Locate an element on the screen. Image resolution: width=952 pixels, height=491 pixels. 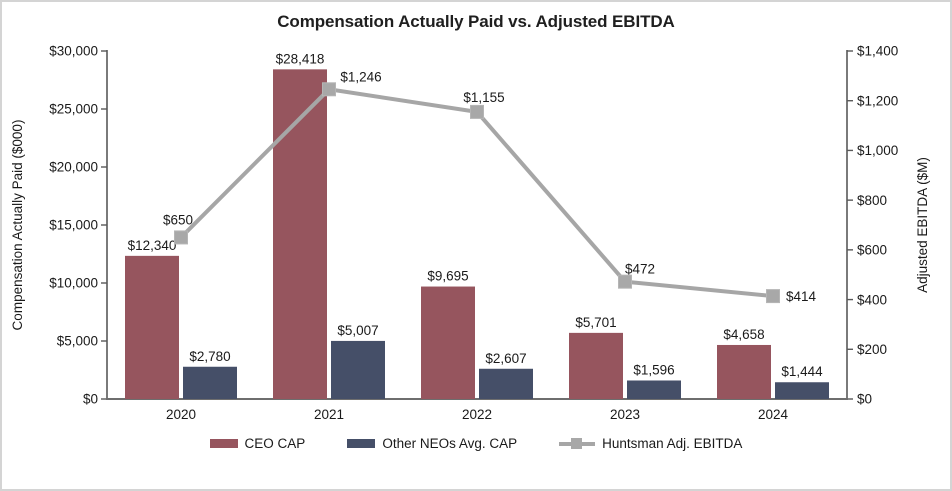
legend-label: CEO CAP is located at coordinates (275, 443).